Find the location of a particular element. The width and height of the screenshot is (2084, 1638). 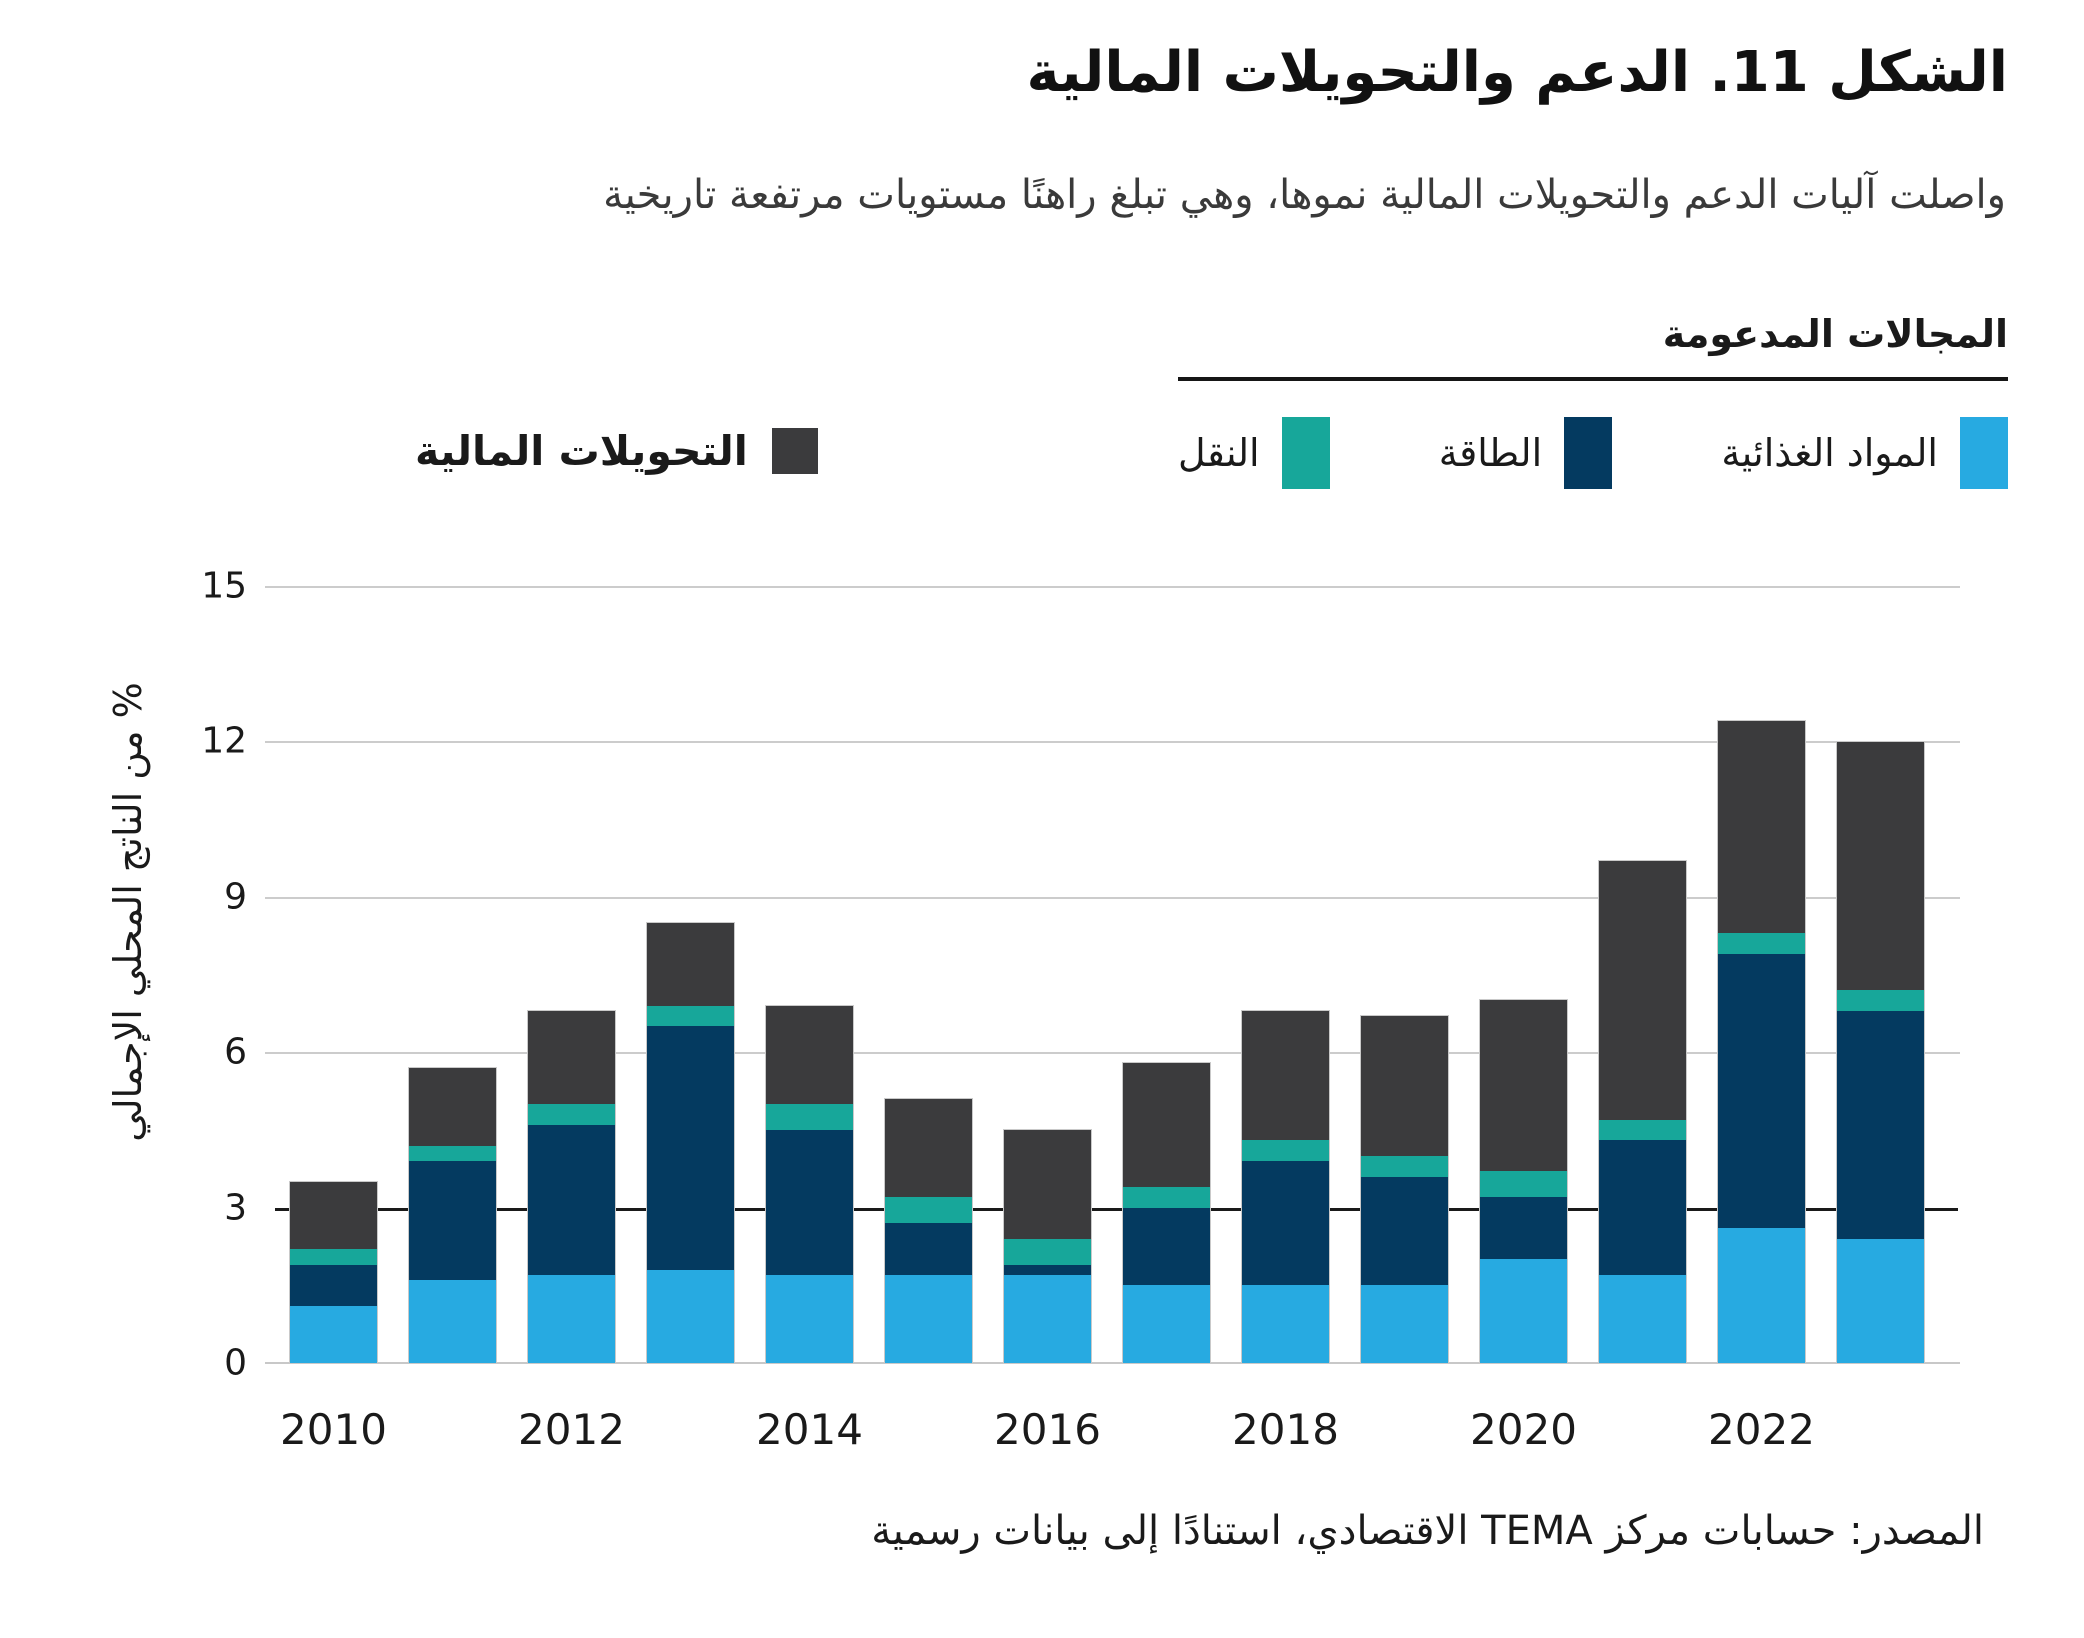

bar-2021-segment-energy is located at coordinates (1642, 1207).